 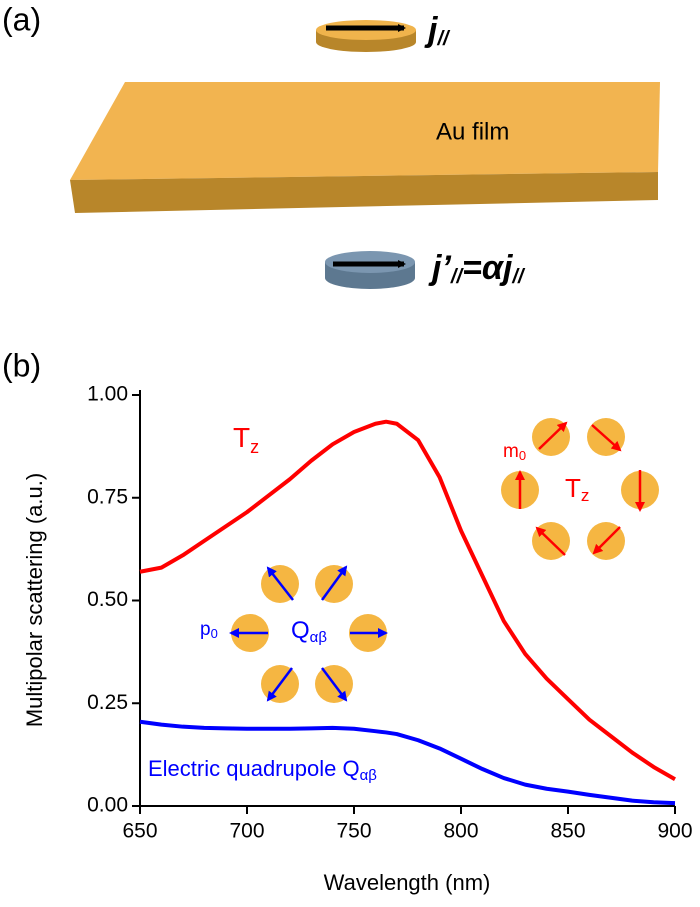 What do you see at coordinates (34, 600) in the screenshot?
I see `y-axis-label: Multipolar scattering (a.u.)` at bounding box center [34, 600].